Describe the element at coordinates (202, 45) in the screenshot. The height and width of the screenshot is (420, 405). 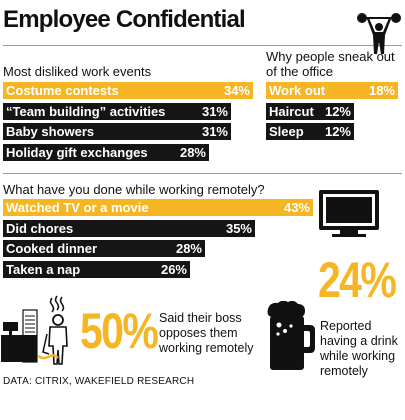
I see `title-divider` at that location.